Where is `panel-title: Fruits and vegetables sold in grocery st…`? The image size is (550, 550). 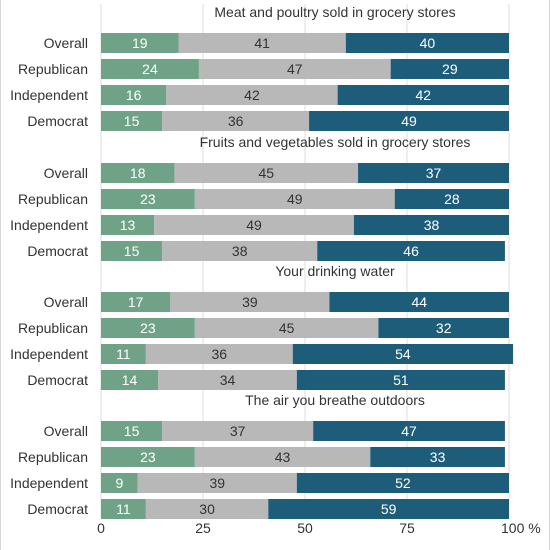 panel-title: Fruits and vegetables sold in grocery st… is located at coordinates (335, 142).